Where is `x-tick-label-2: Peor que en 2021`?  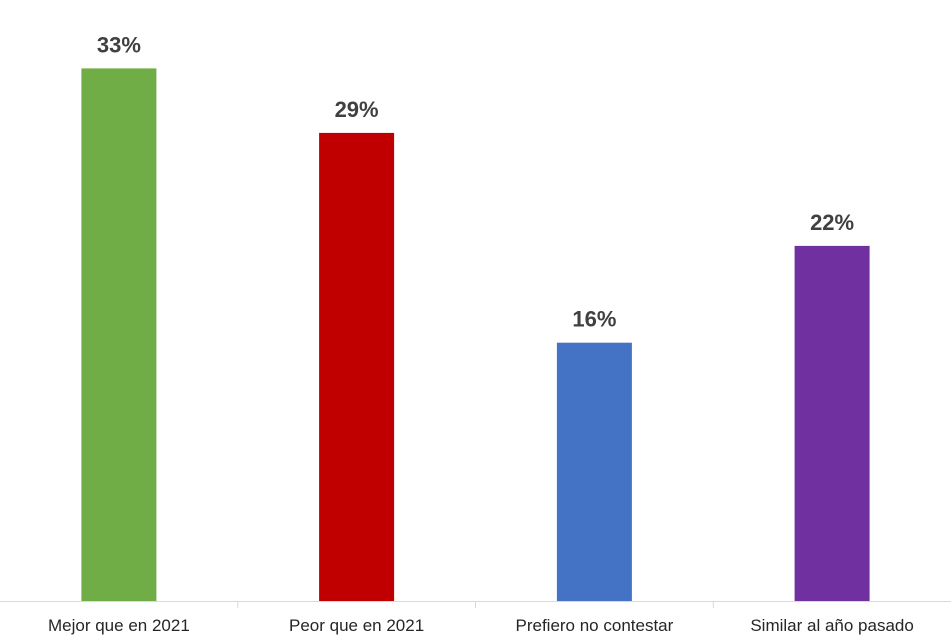
x-tick-label-2: Peor que en 2021 is located at coordinates (356, 625).